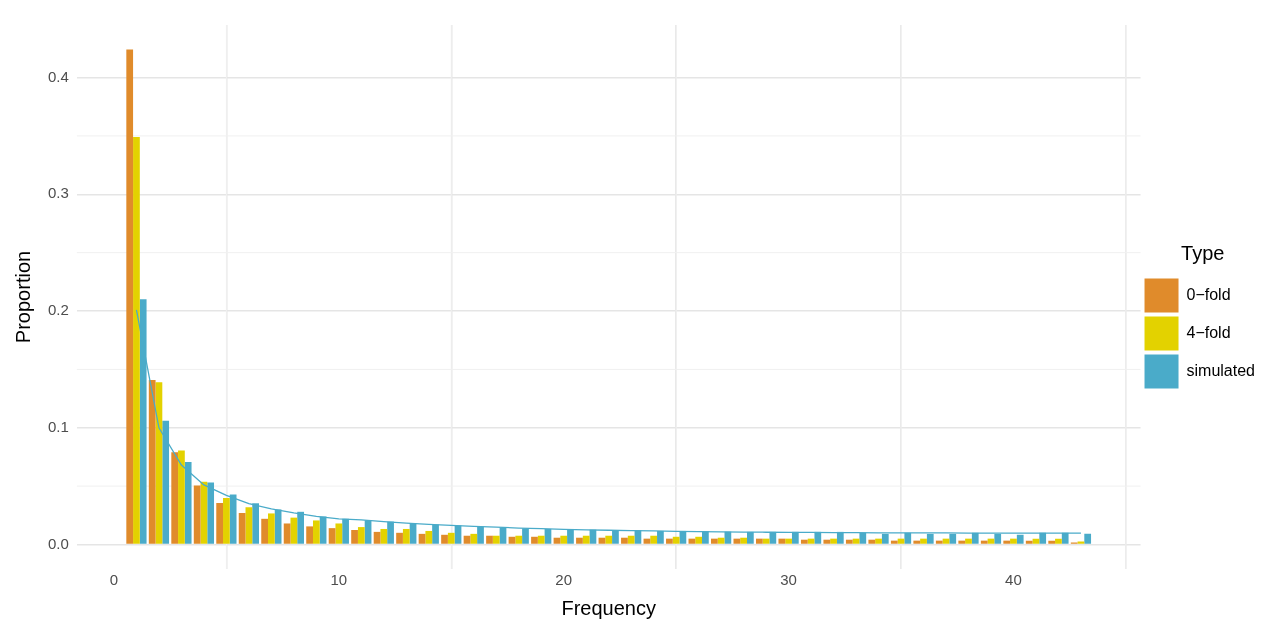 This screenshot has height=633, width=1277. What do you see at coordinates (339, 580) in the screenshot?
I see `x-tick-label: 10` at bounding box center [339, 580].